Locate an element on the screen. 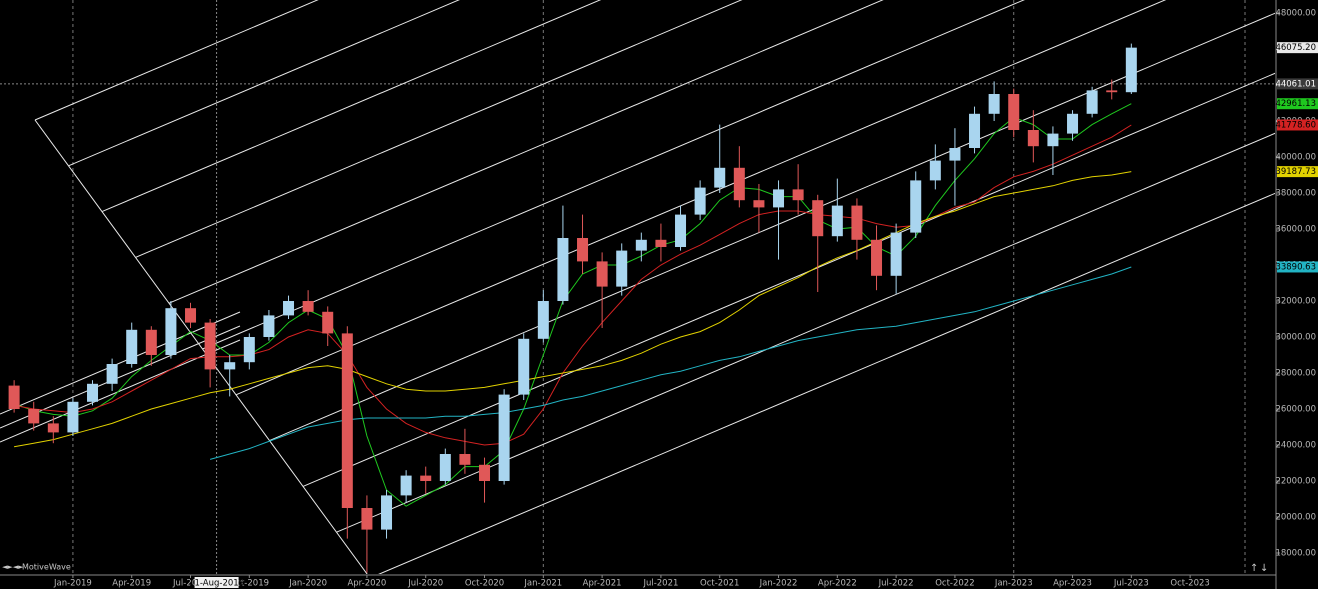 The width and height of the screenshot is (1318, 589). x-tick-label: Jan-2019 is located at coordinates (72, 584).